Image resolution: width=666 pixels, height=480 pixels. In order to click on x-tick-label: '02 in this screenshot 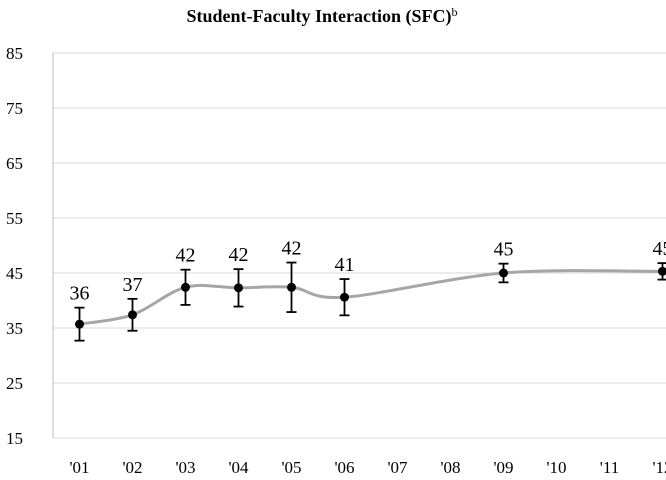, I will do `click(132, 467)`.